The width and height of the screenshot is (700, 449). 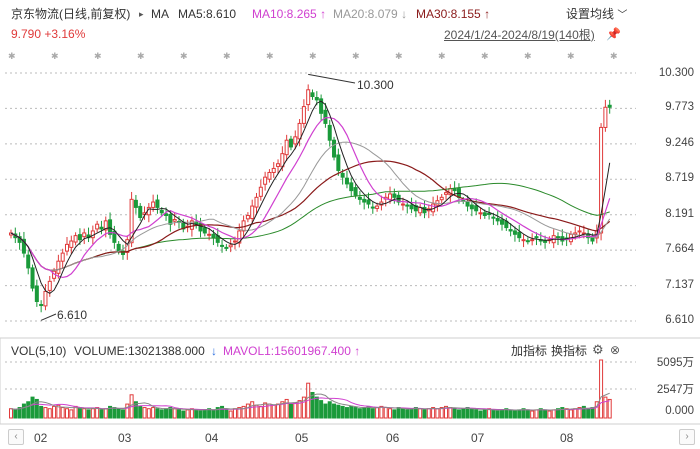 I want to click on ma30-text: MA30:8.155, so click(x=448, y=14).